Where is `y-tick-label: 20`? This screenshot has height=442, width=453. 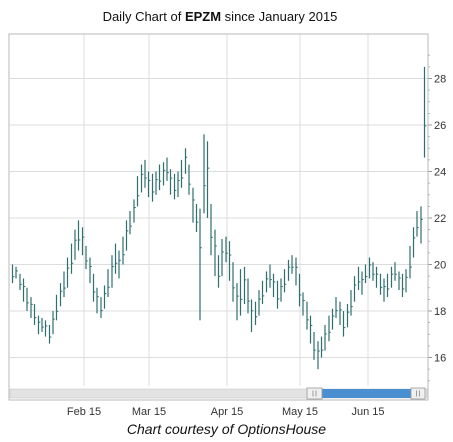 y-tick-label: 20 is located at coordinates (440, 266).